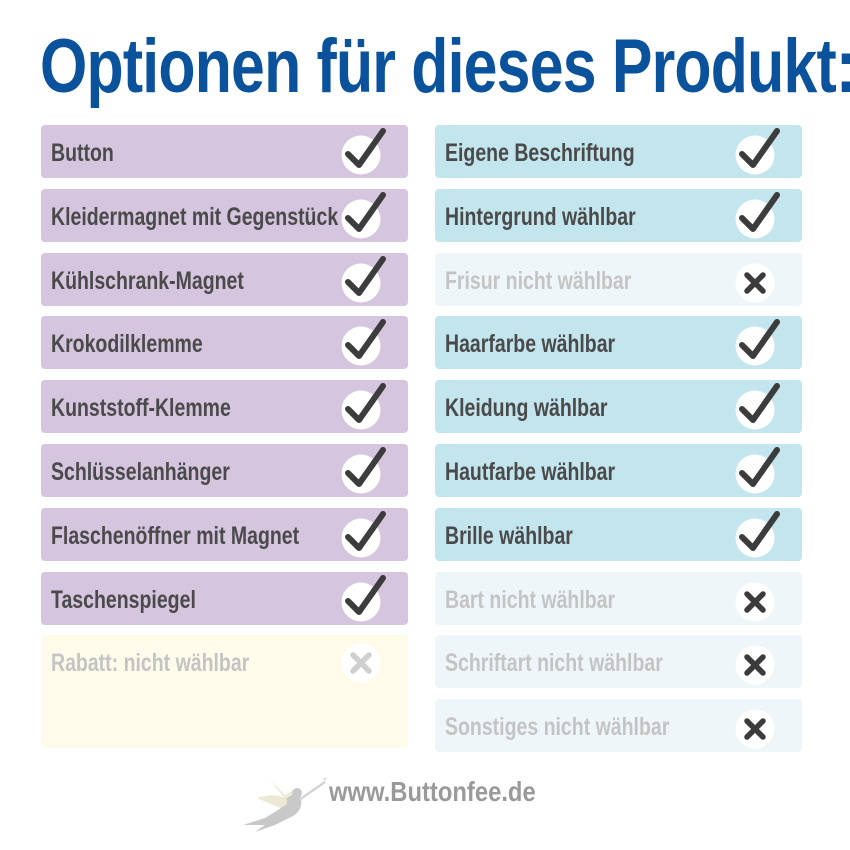  What do you see at coordinates (285, 804) in the screenshot?
I see `fairy-logo: *` at bounding box center [285, 804].